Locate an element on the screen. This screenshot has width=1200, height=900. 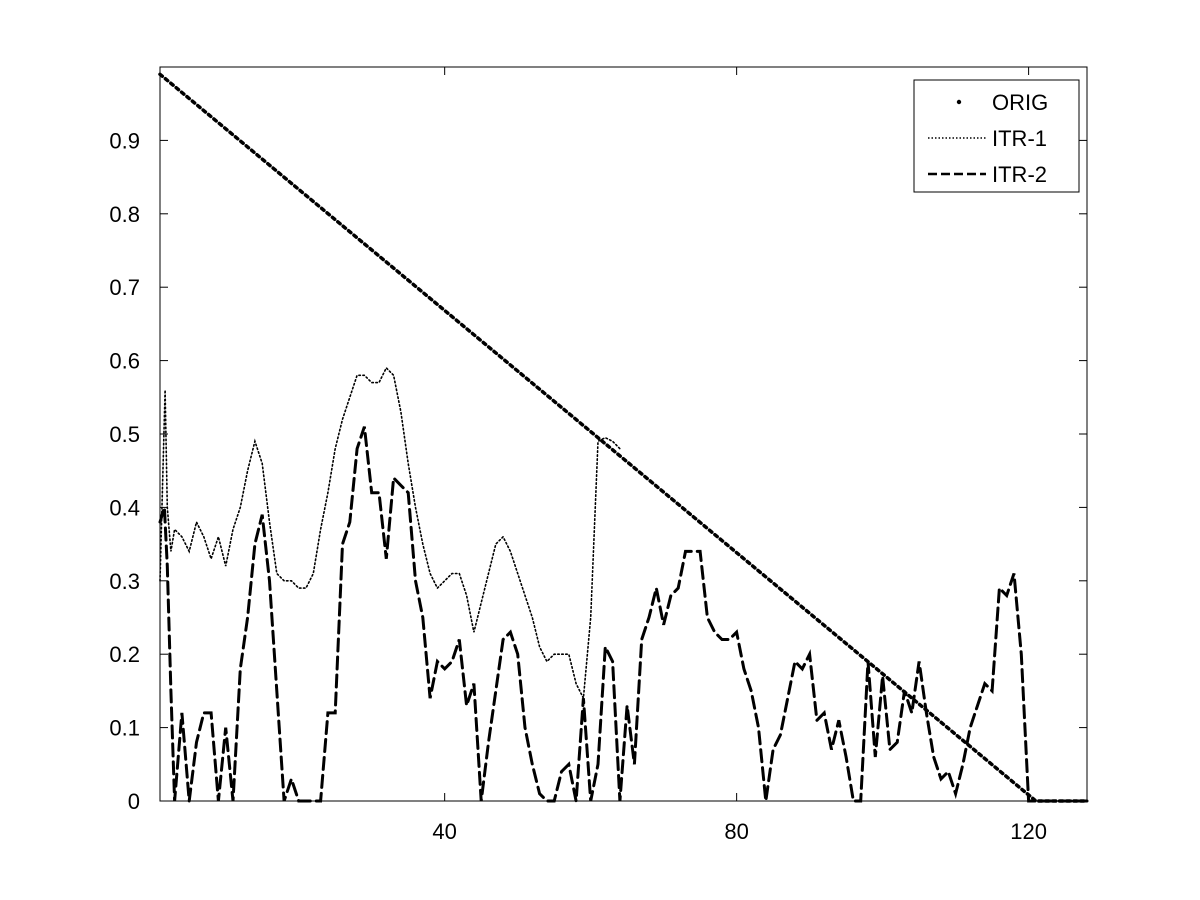
y-tick-label: 0.8 is located at coordinates (124, 214).